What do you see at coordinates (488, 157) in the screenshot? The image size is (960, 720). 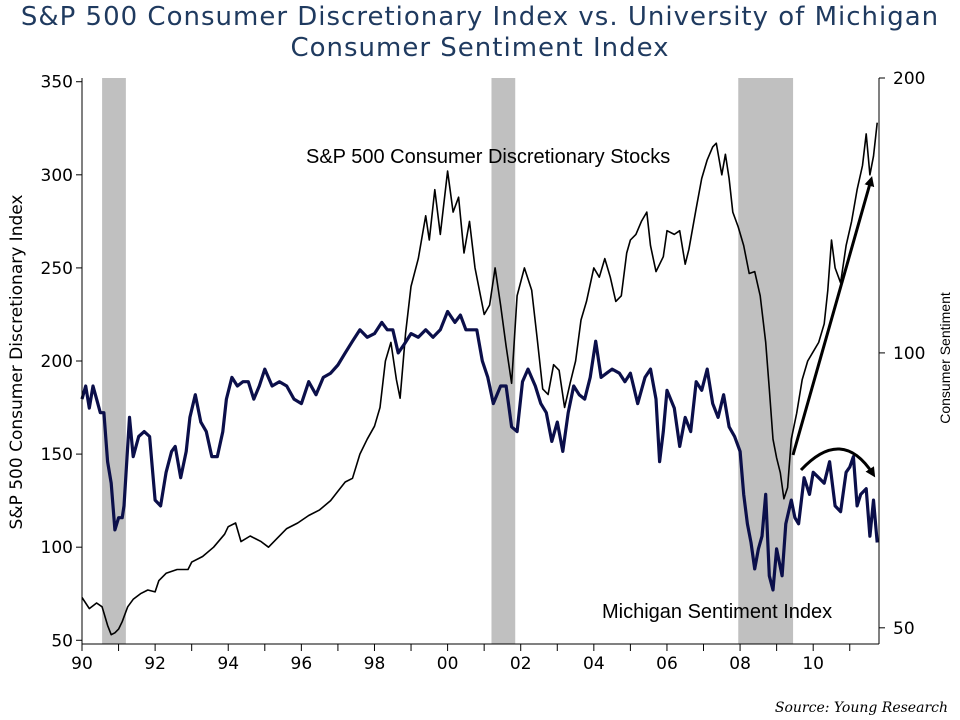 I see `stocks-annotation: S&P 500 Consumer Discretionary Stocks` at bounding box center [488, 157].